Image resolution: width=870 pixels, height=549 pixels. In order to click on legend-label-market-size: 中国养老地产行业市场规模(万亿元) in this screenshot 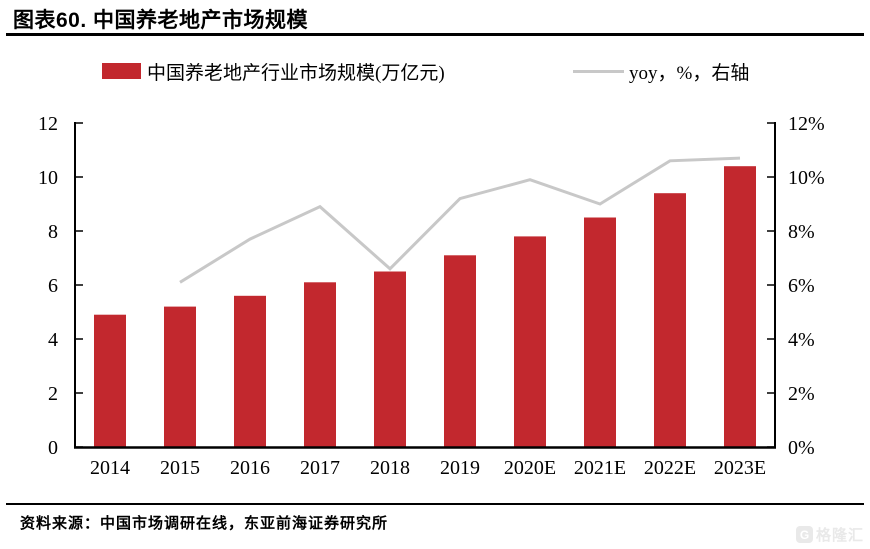, I will do `click(296, 73)`.